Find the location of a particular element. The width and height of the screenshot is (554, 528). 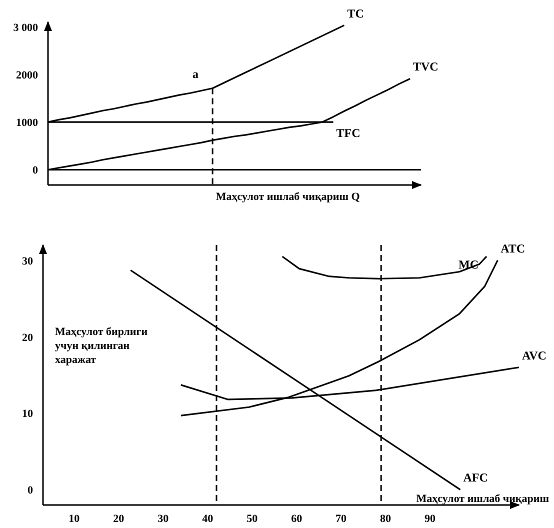

y-tick-label: 10 is located at coordinates (28, 414).